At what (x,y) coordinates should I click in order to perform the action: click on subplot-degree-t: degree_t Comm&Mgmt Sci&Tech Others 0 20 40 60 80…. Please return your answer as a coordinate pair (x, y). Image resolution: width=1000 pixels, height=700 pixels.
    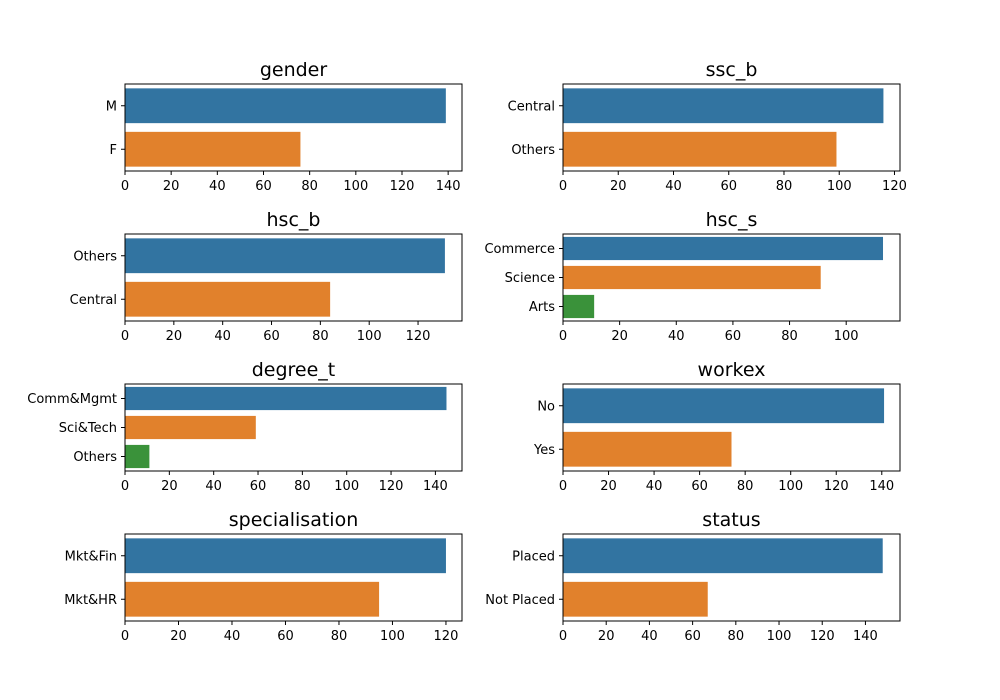
    Looking at the image, I should click on (245, 426).